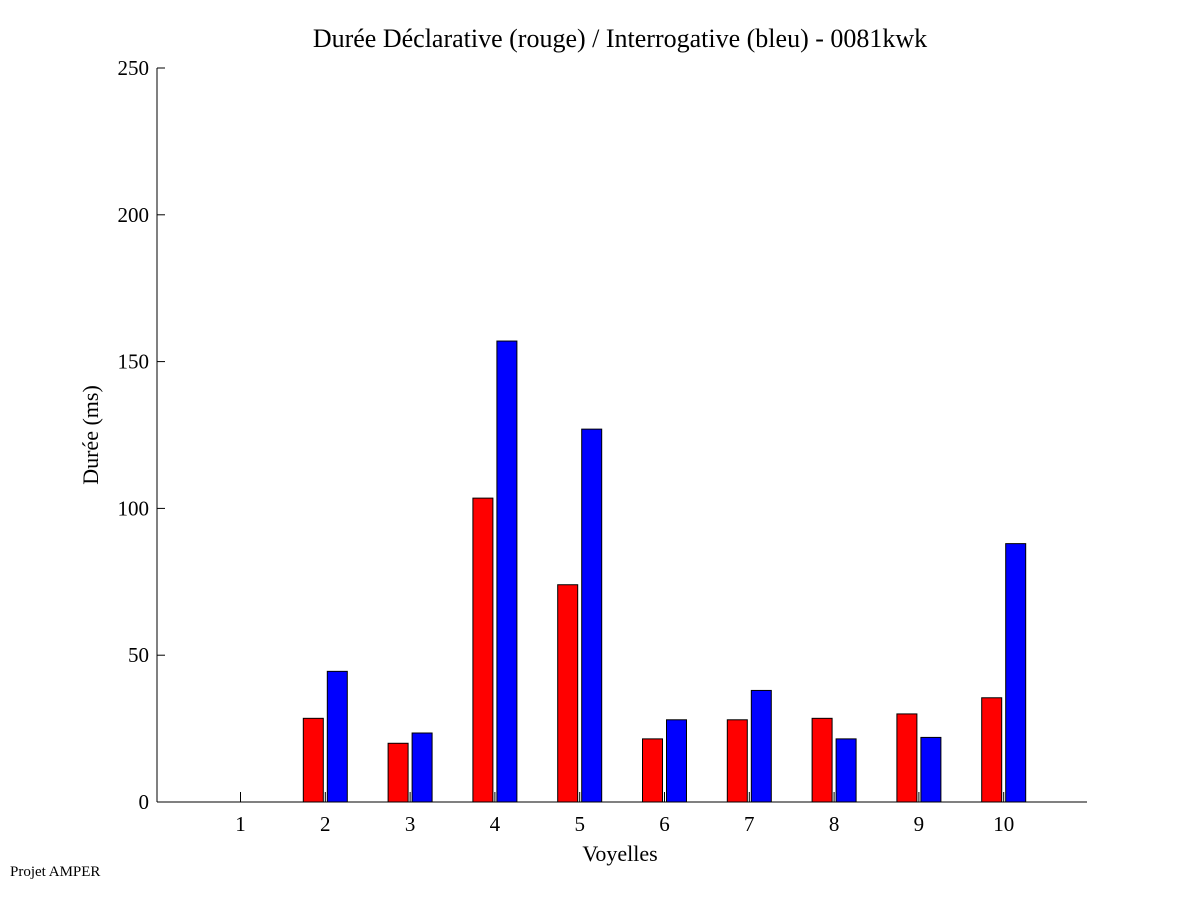 This screenshot has height=901, width=1201. Describe the element at coordinates (55, 872) in the screenshot. I see `footer-note: Projet AMPER` at that location.